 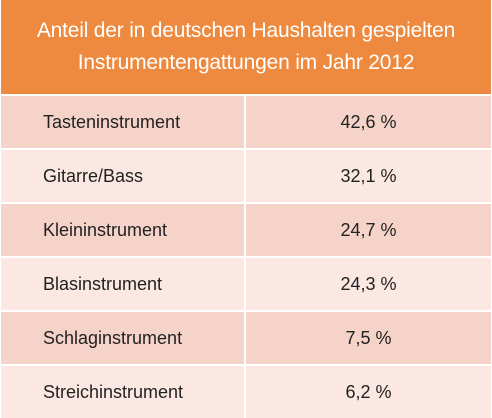 I want to click on row-label: Gitarre/Bass, so click(x=122, y=176).